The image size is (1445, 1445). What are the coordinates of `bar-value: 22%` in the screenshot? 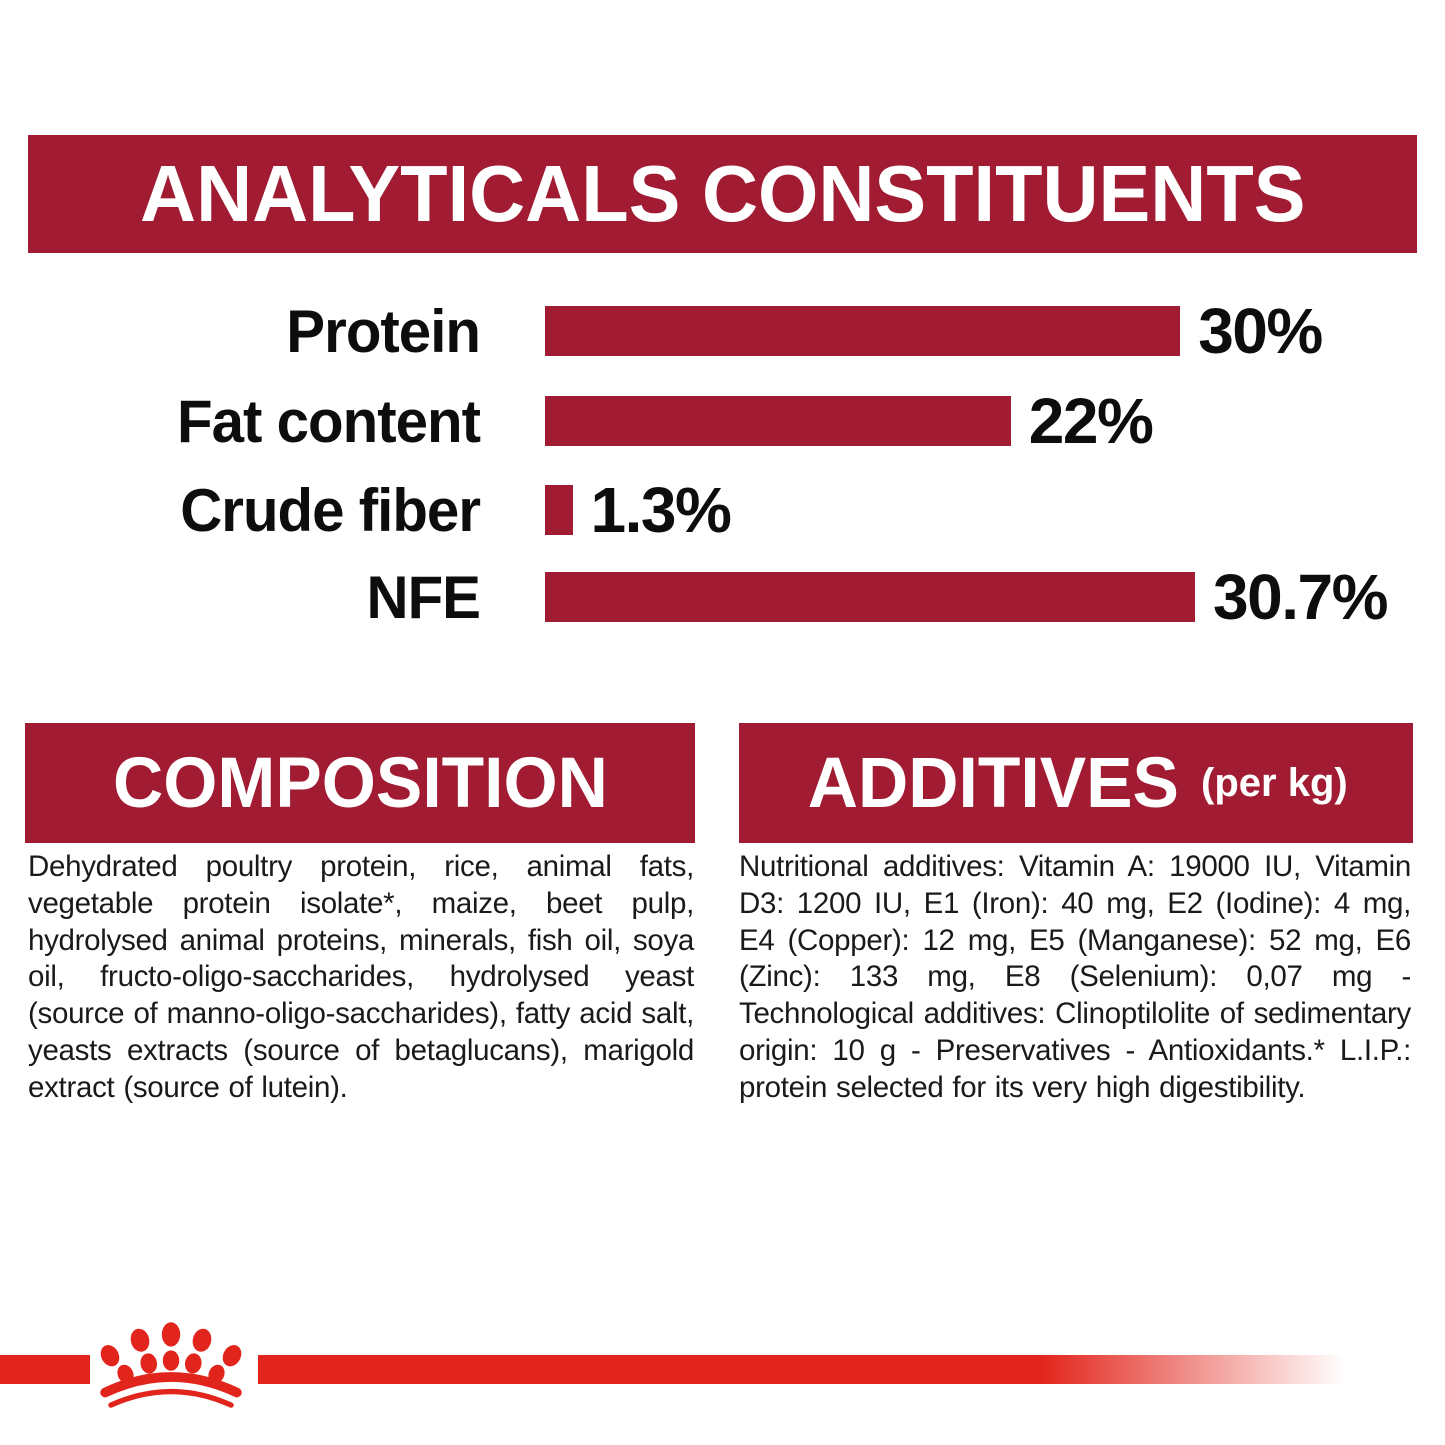 It's located at (1091, 421).